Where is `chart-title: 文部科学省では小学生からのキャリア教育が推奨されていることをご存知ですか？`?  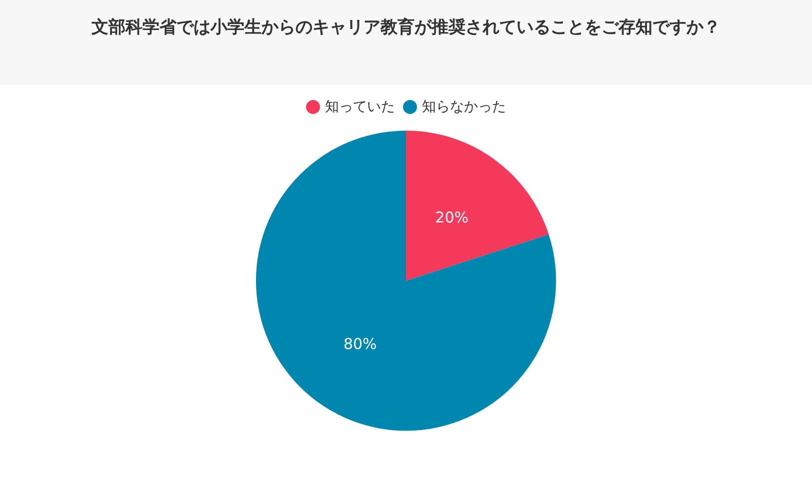 chart-title: 文部科学省では小学生からのキャリア教育が推奨されていることをご存知ですか？ is located at coordinates (405, 27).